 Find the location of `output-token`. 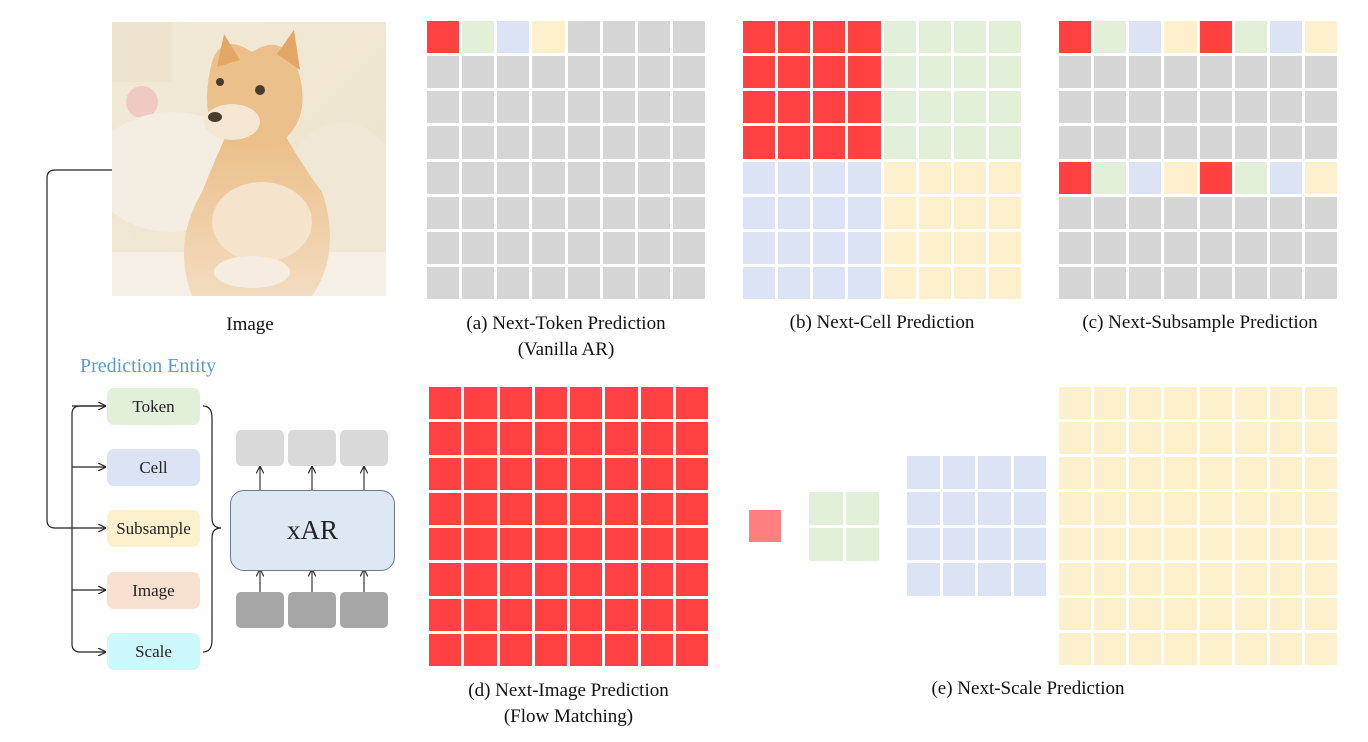

output-token is located at coordinates (364, 448).